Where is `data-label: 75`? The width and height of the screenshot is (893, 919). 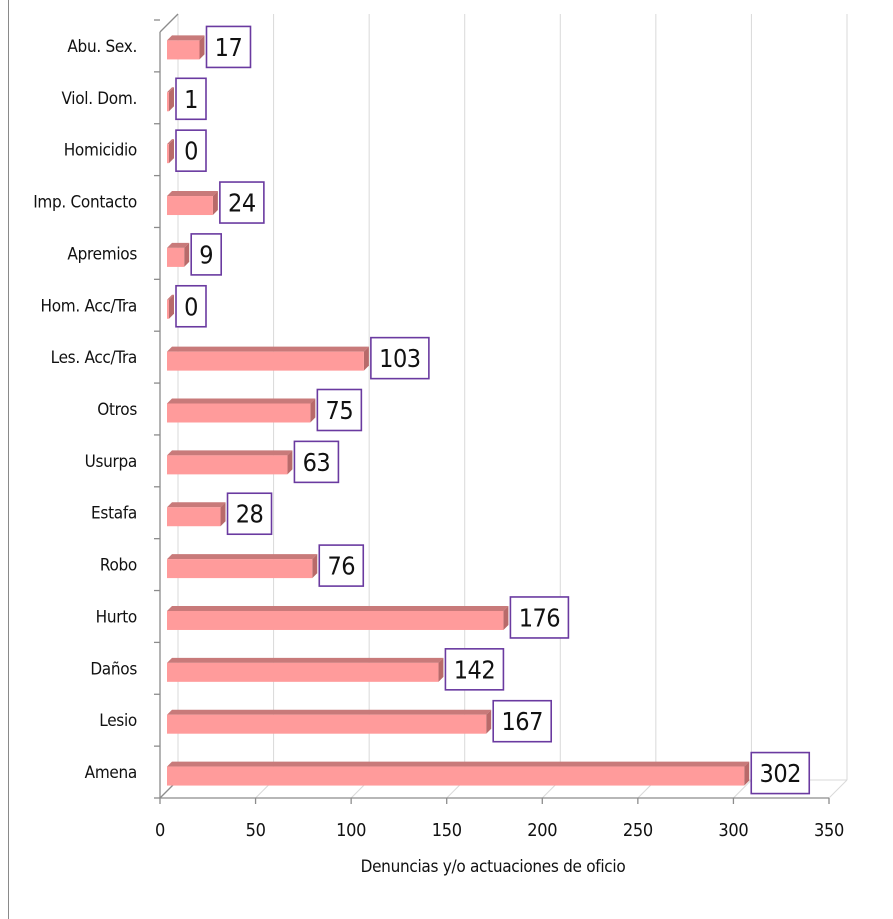 data-label: 75 is located at coordinates (340, 410).